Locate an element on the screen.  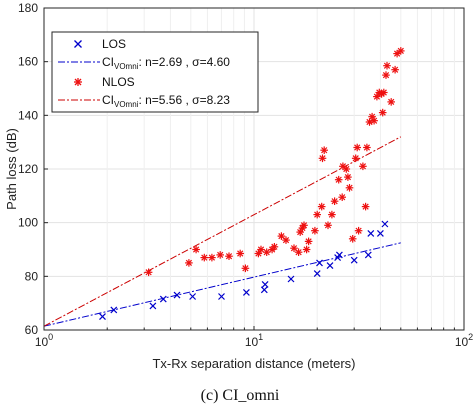
y-axis-ticks: 60 80 100 120 140 160 180 is located at coordinates (33, 169).